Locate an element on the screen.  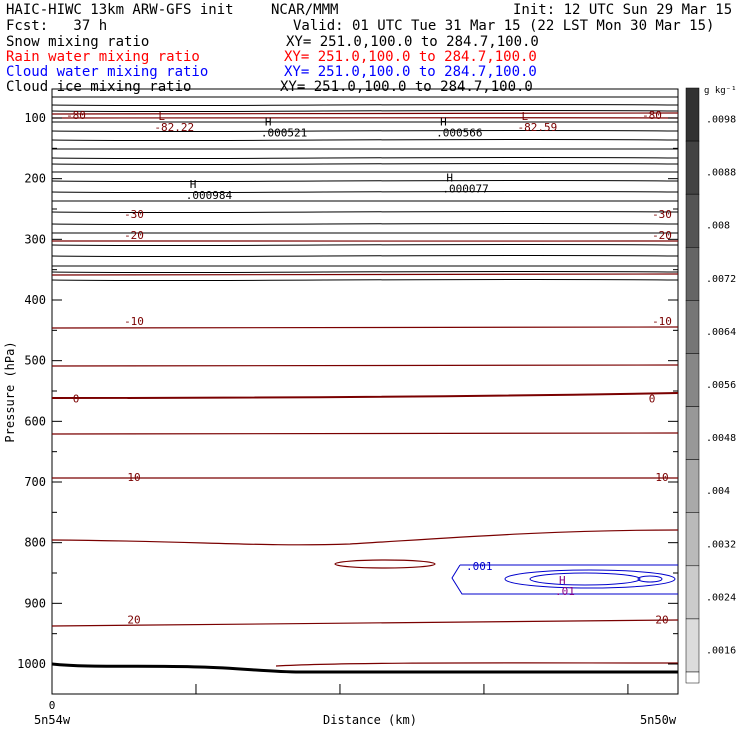
field-label-rain: Rain water mixing ratio is located at coordinates (103, 57).